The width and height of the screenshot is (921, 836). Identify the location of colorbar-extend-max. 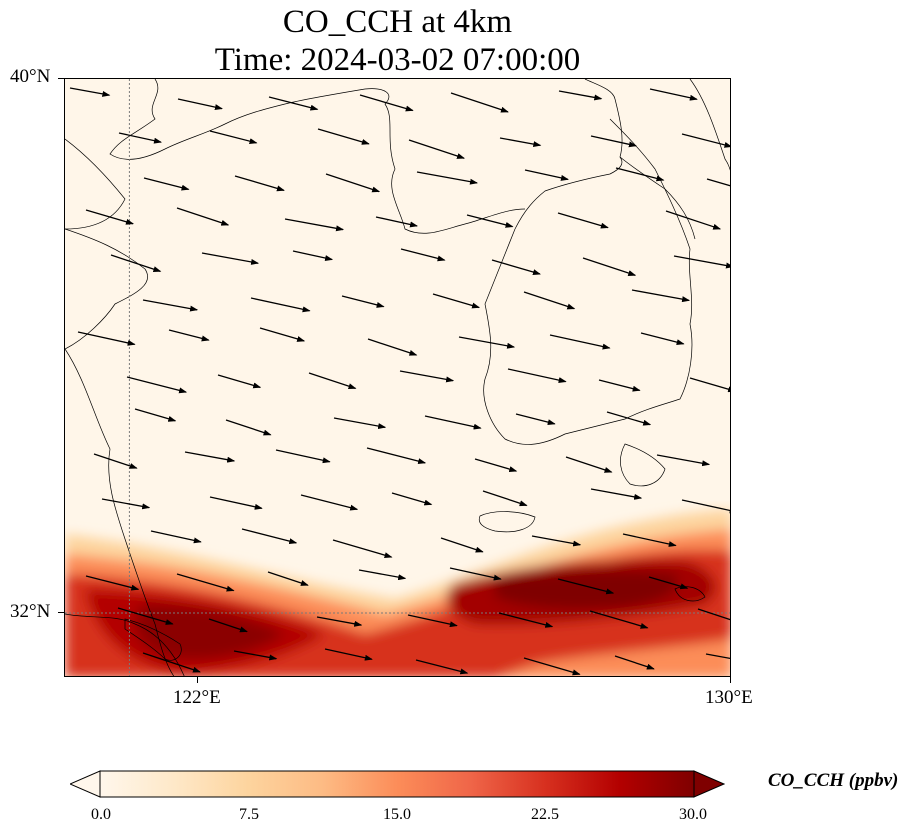
(709, 784).